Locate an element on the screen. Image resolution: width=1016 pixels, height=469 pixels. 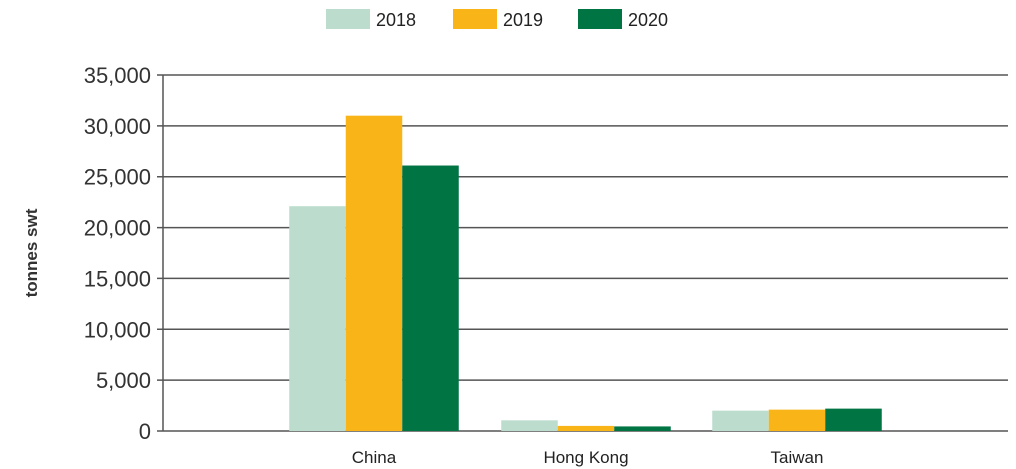
y-tick-label: 30,000 is located at coordinates (117, 126).